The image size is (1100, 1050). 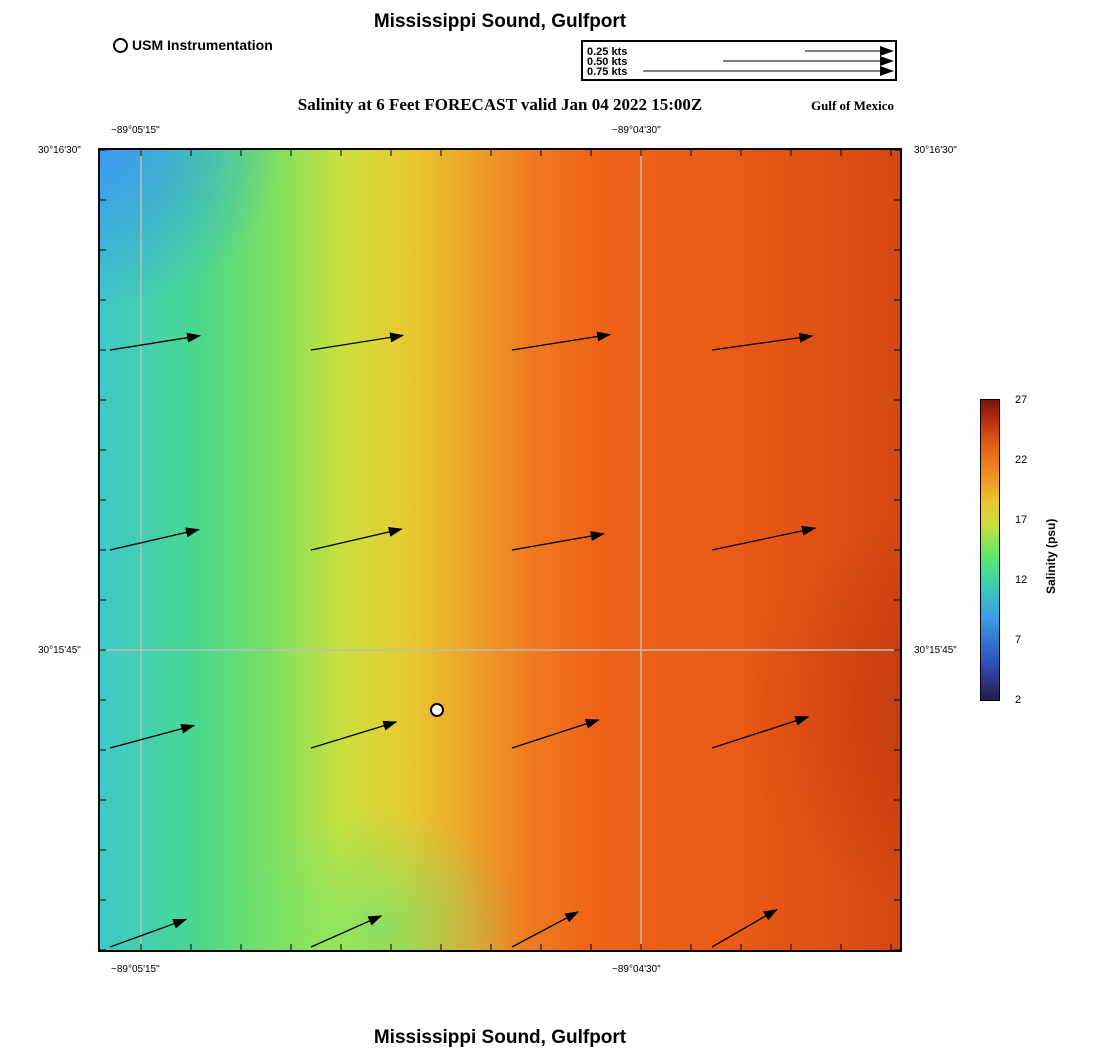 I want to click on current-vector-r2-c2, so click(x=555, y=734).